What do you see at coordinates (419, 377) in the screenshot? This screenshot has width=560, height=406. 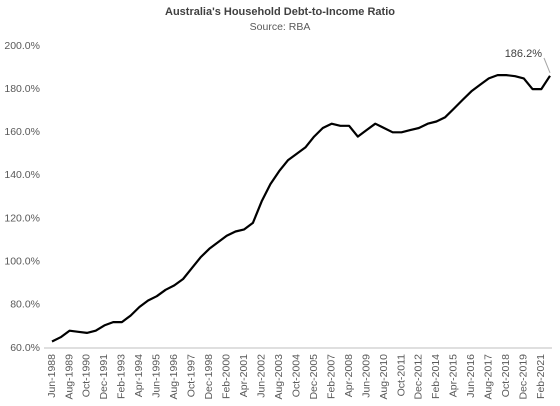 I see `x-tick-label: Dec-2012` at bounding box center [419, 377].